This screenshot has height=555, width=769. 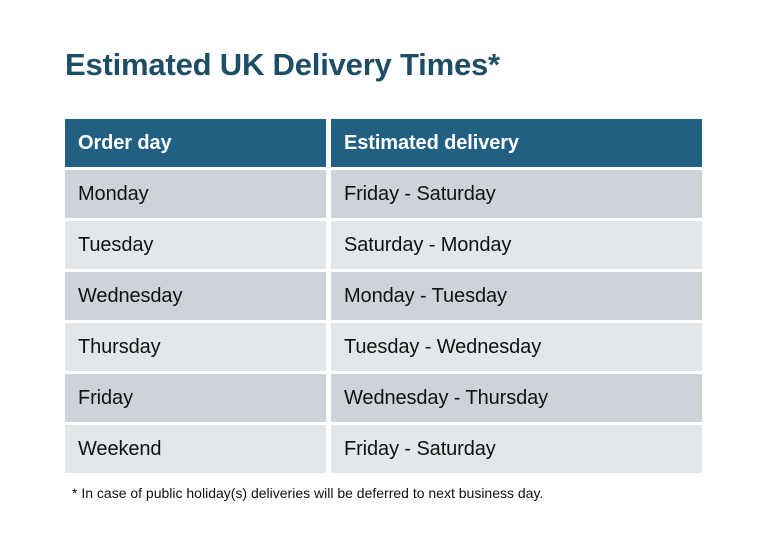 I want to click on table-header-row: Order day Estimated delivery, so click(x=383, y=143).